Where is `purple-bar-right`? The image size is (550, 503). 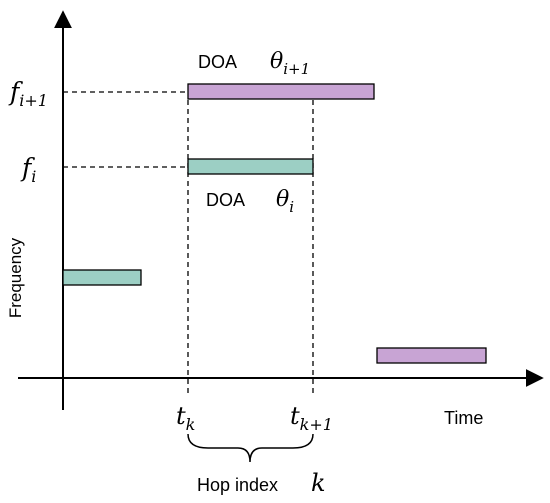 purple-bar-right is located at coordinates (431, 355).